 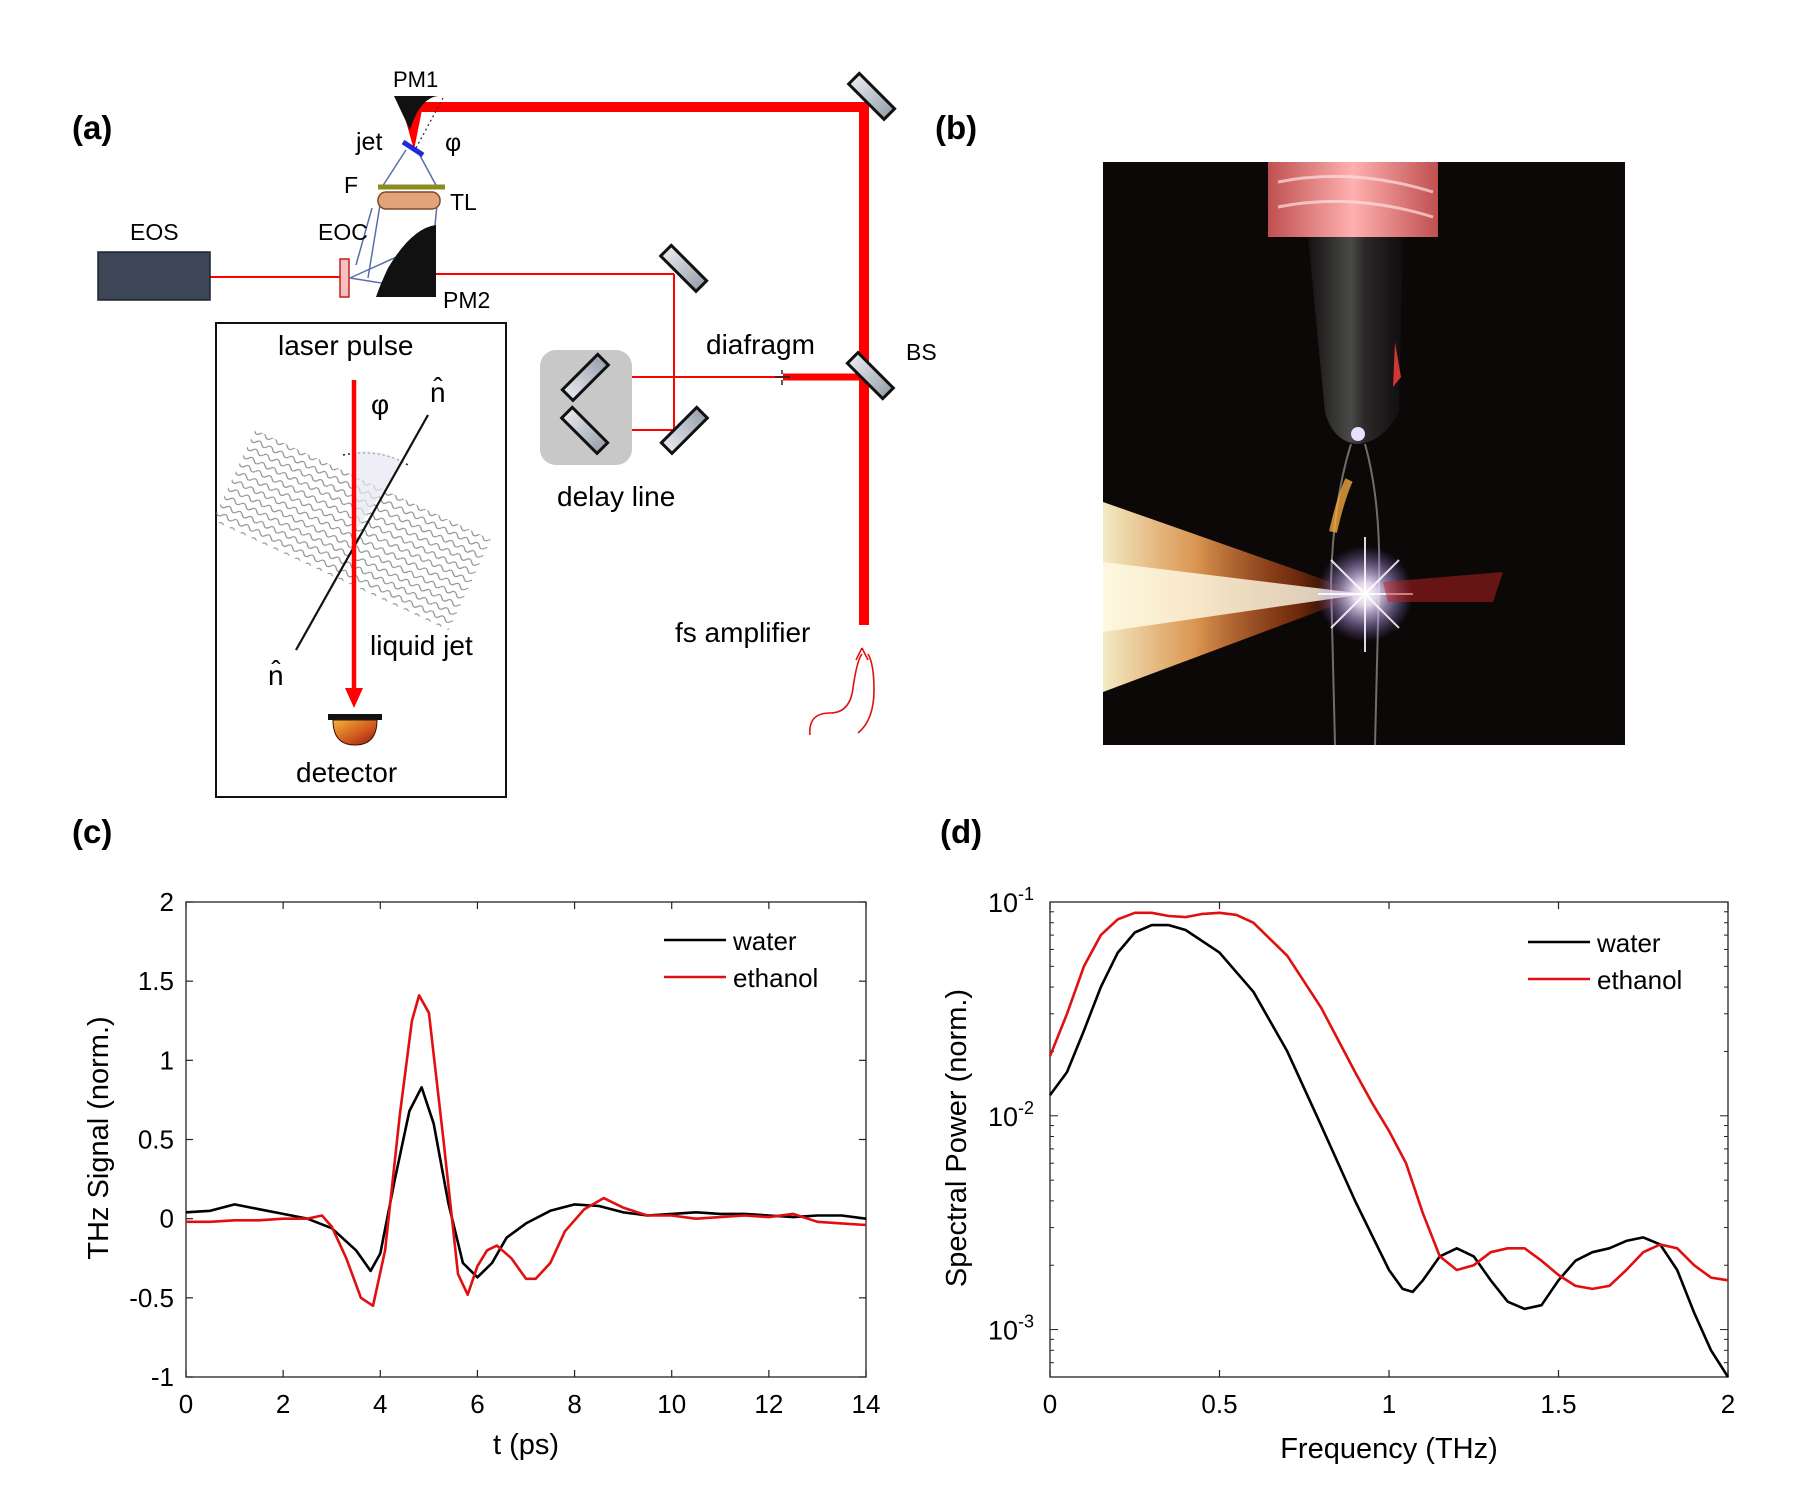 What do you see at coordinates (1011, 1115) in the screenshot?
I see `y-tick-label: 10⁻²` at bounding box center [1011, 1115].